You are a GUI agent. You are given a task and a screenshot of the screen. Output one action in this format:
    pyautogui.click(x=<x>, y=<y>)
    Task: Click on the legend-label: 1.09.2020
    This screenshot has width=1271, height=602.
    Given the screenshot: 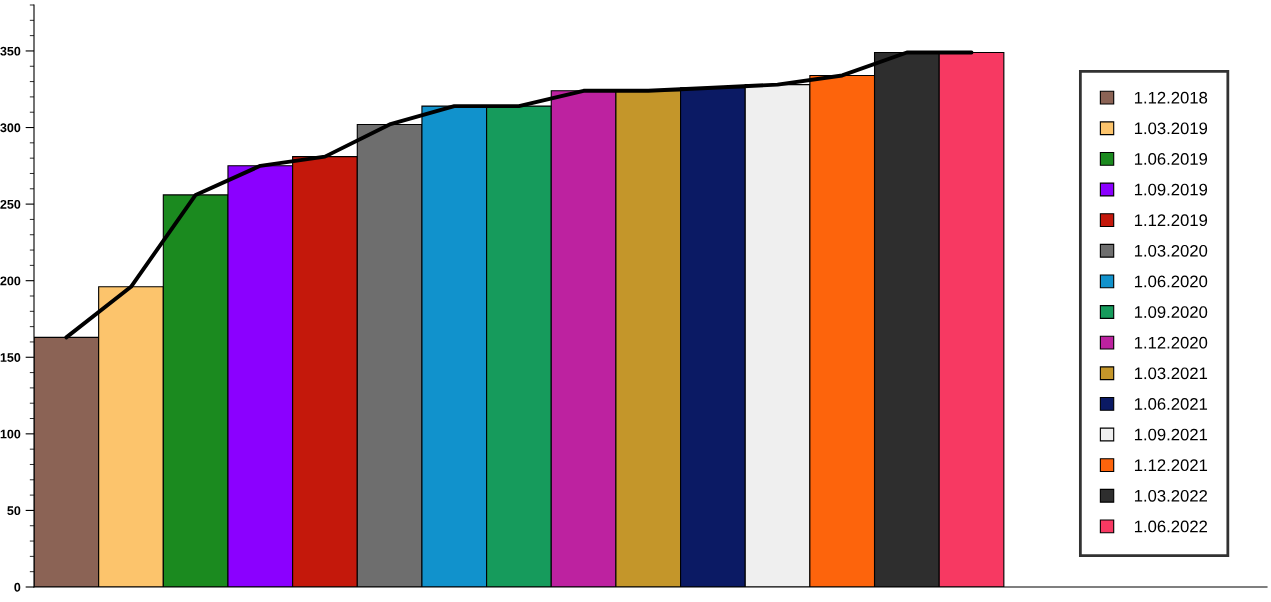 What is the action you would take?
    pyautogui.click(x=1171, y=312)
    